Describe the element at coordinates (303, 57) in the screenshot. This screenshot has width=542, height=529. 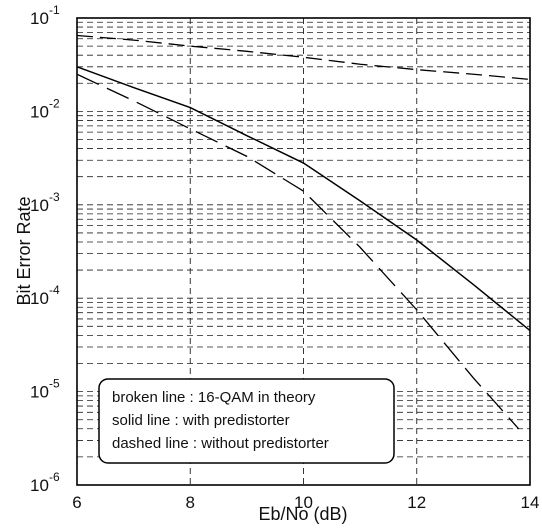
I see `series-line-broken` at that location.